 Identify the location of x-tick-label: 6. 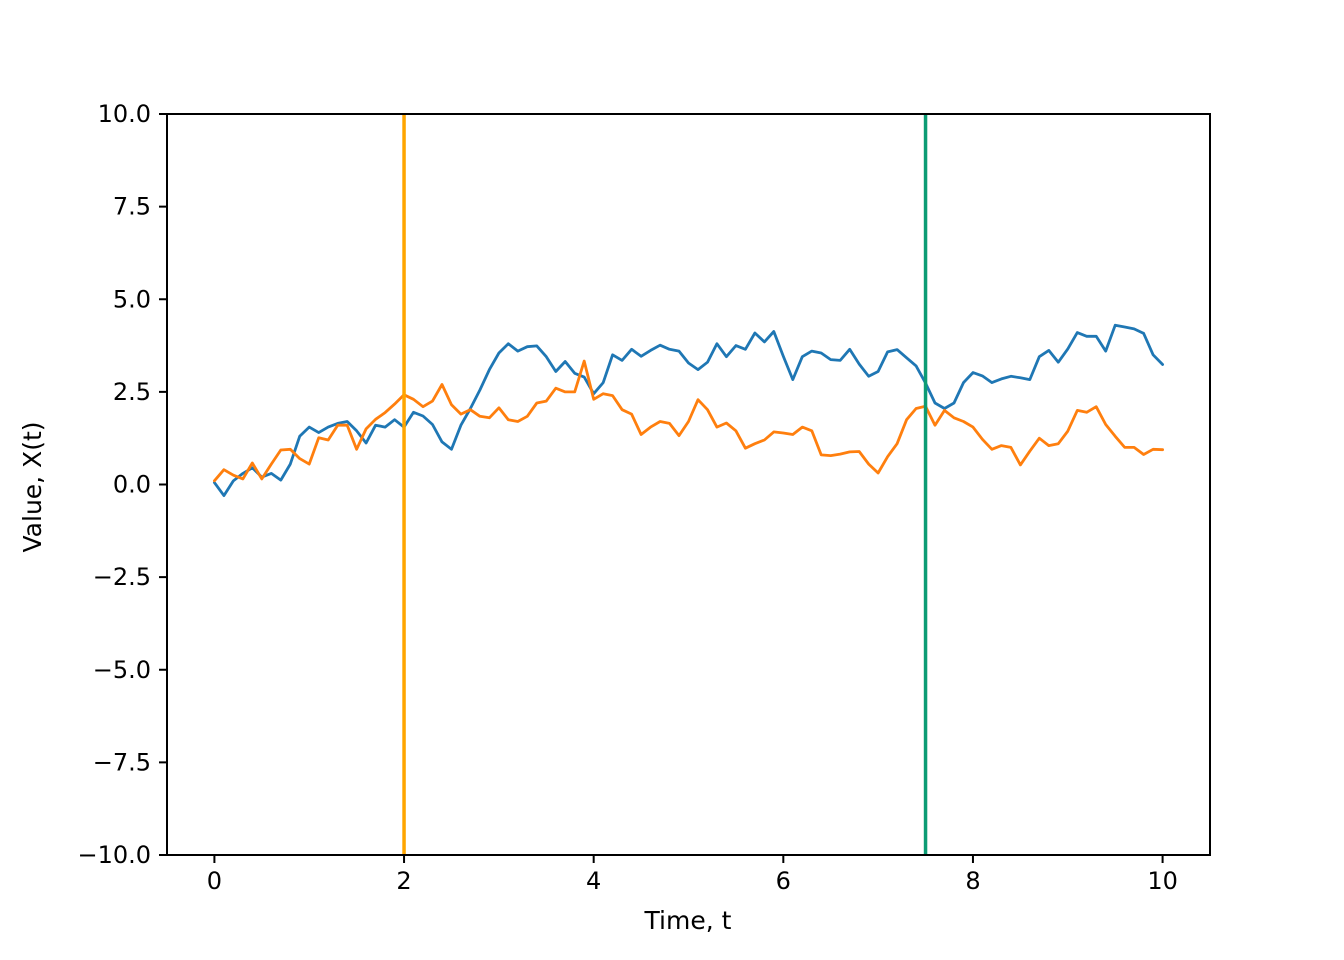
(783, 881).